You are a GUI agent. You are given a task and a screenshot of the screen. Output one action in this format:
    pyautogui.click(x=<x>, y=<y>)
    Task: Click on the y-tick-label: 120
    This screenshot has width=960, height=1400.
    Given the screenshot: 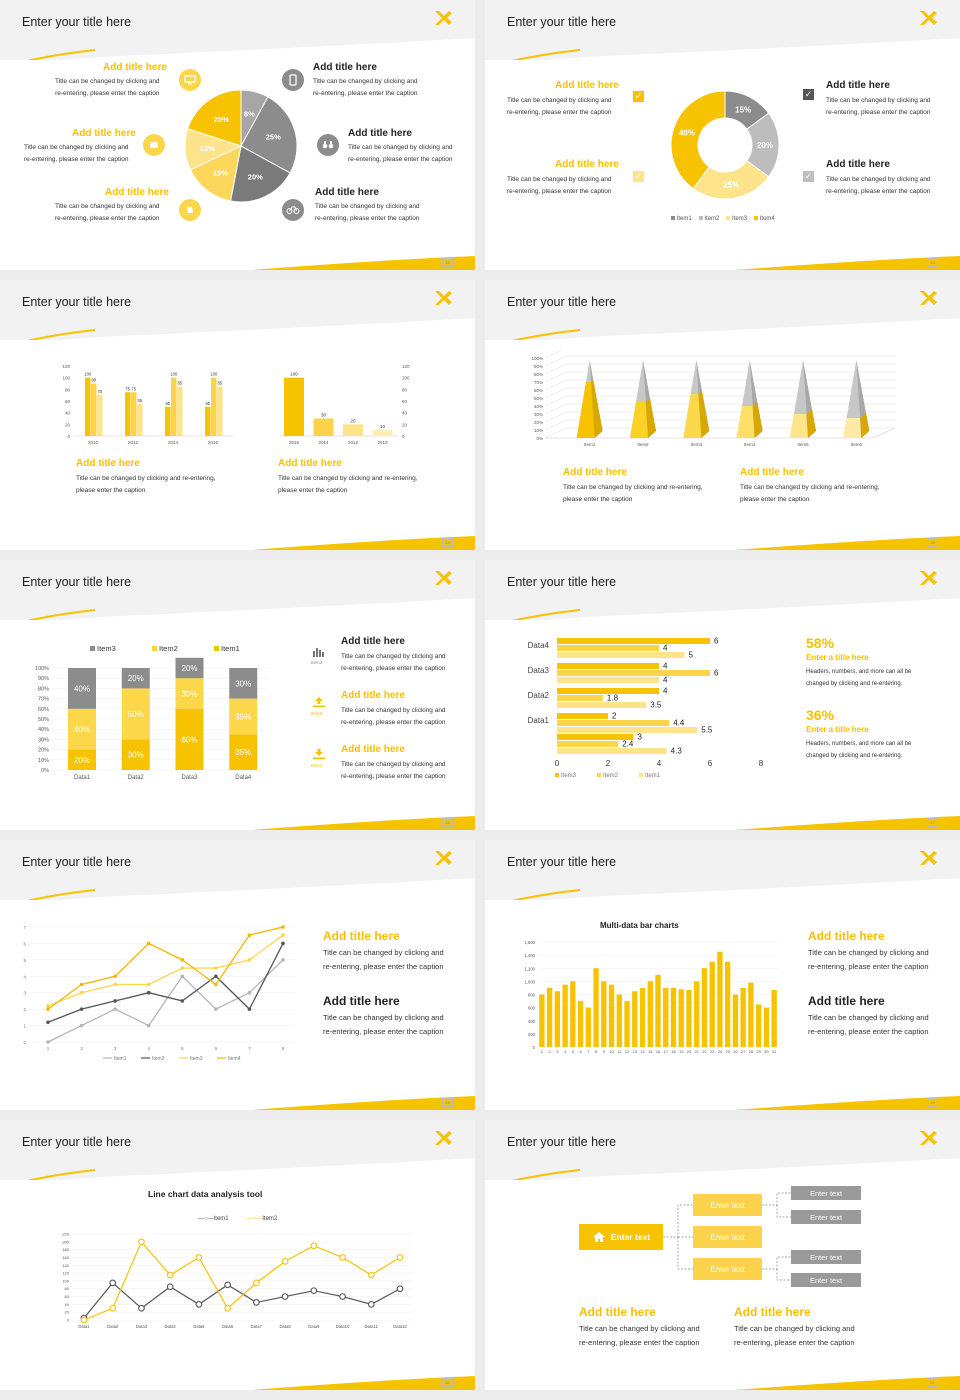 What is the action you would take?
    pyautogui.click(x=65, y=1273)
    